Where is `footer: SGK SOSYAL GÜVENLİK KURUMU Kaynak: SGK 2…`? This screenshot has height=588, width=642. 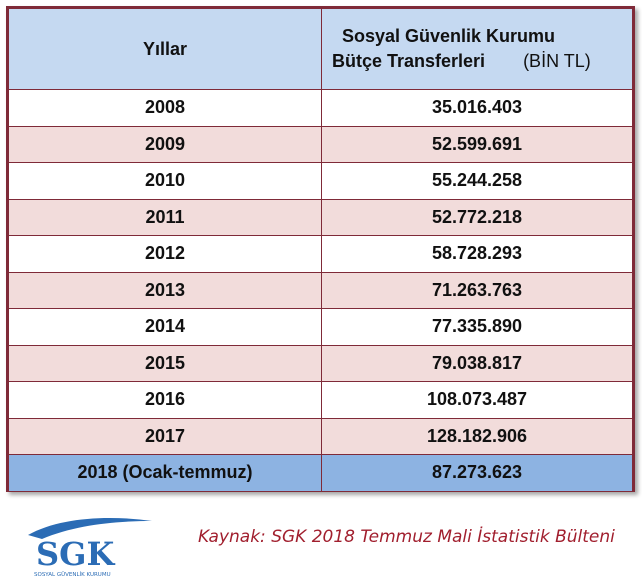 footer: SGK SOSYAL GÜVENLİK KURUMU Kaynak: SGK 2… is located at coordinates (325, 547).